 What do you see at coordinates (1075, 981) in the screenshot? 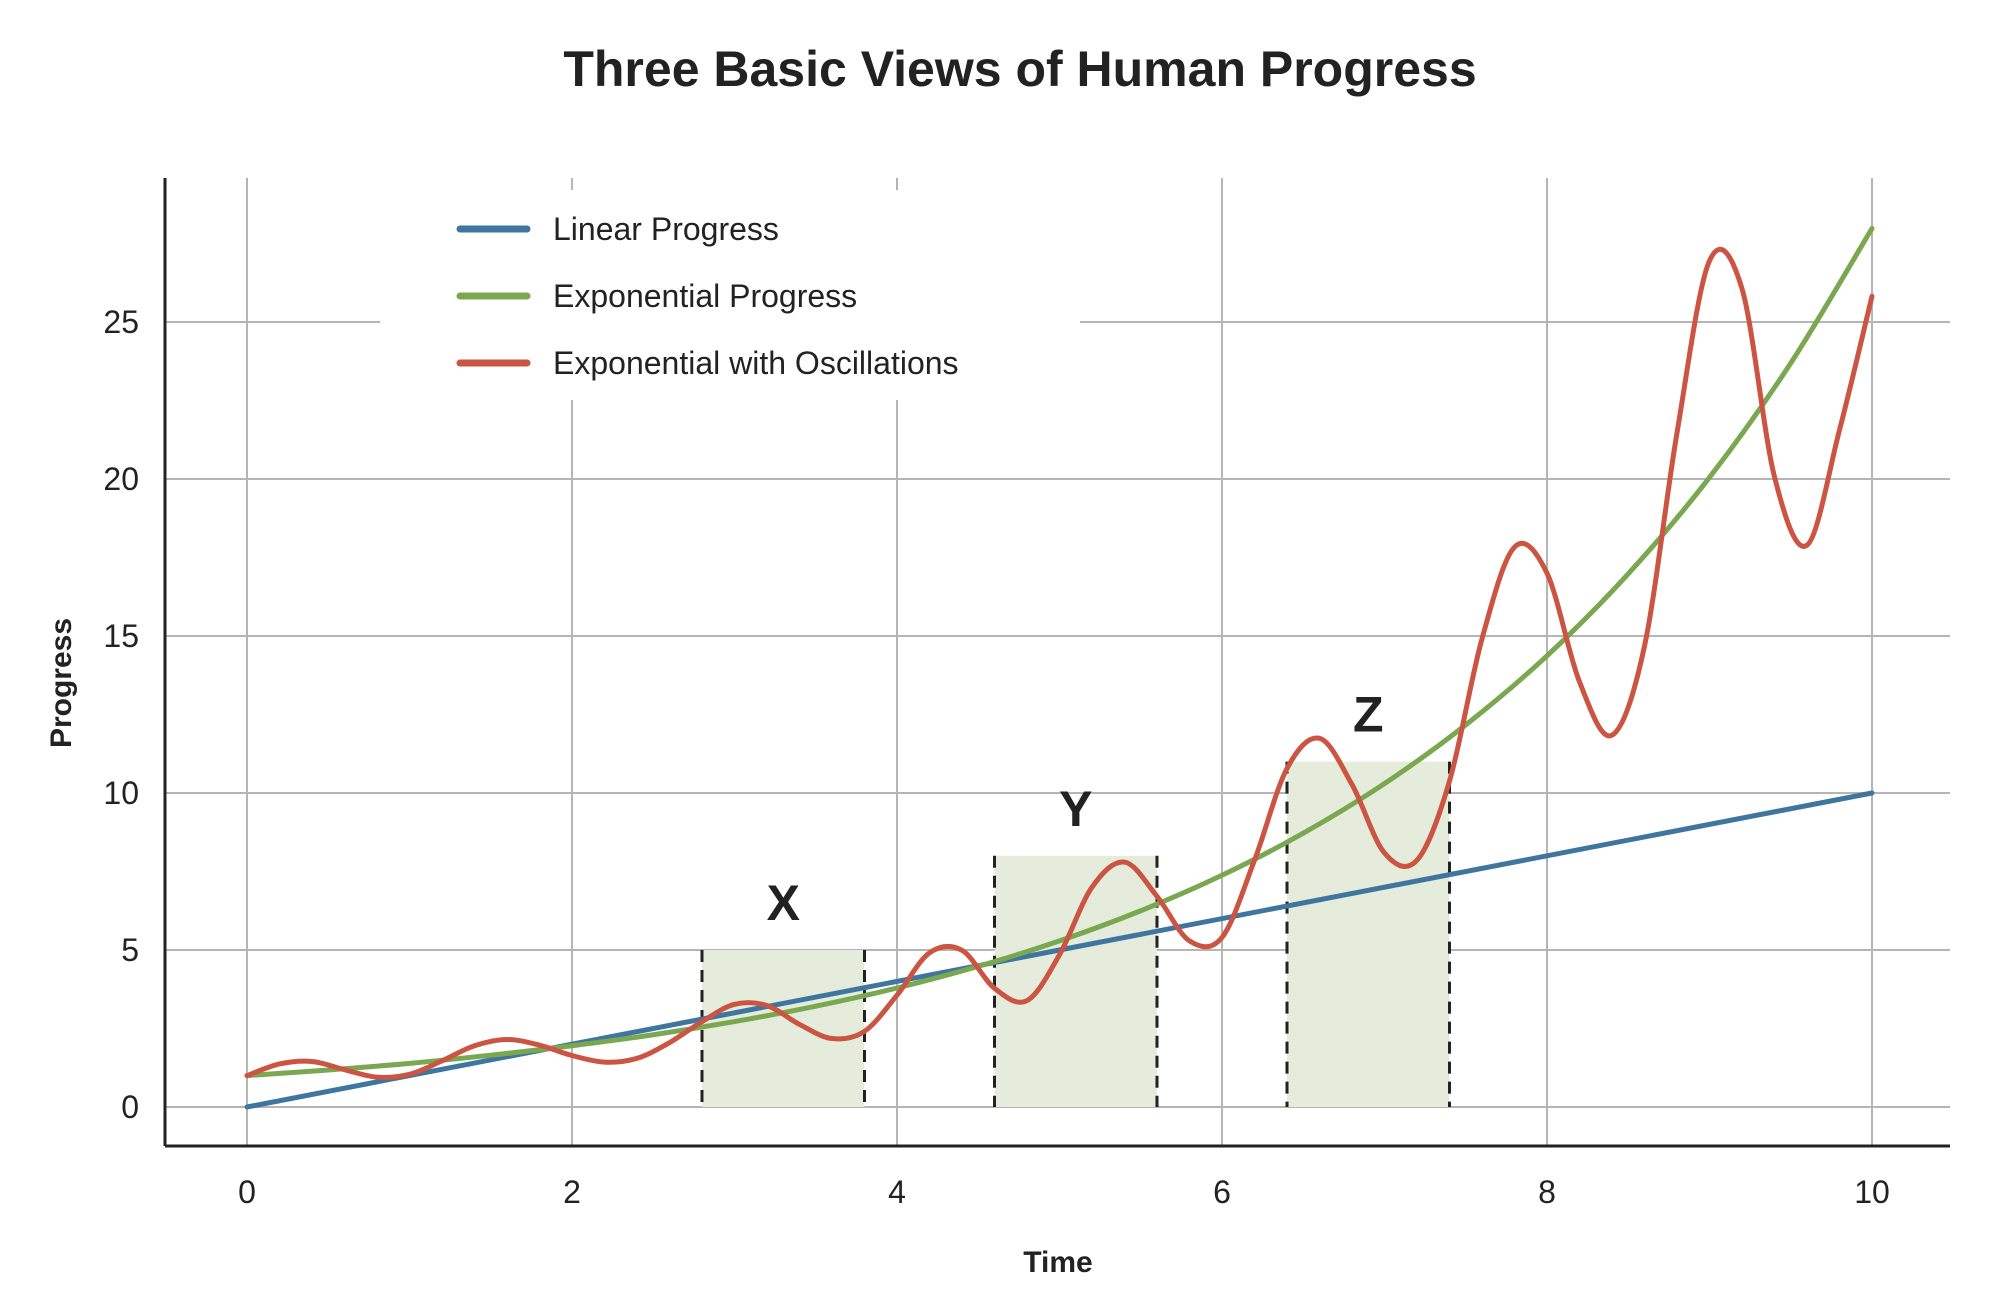
I see `shaded-region-y` at bounding box center [1075, 981].